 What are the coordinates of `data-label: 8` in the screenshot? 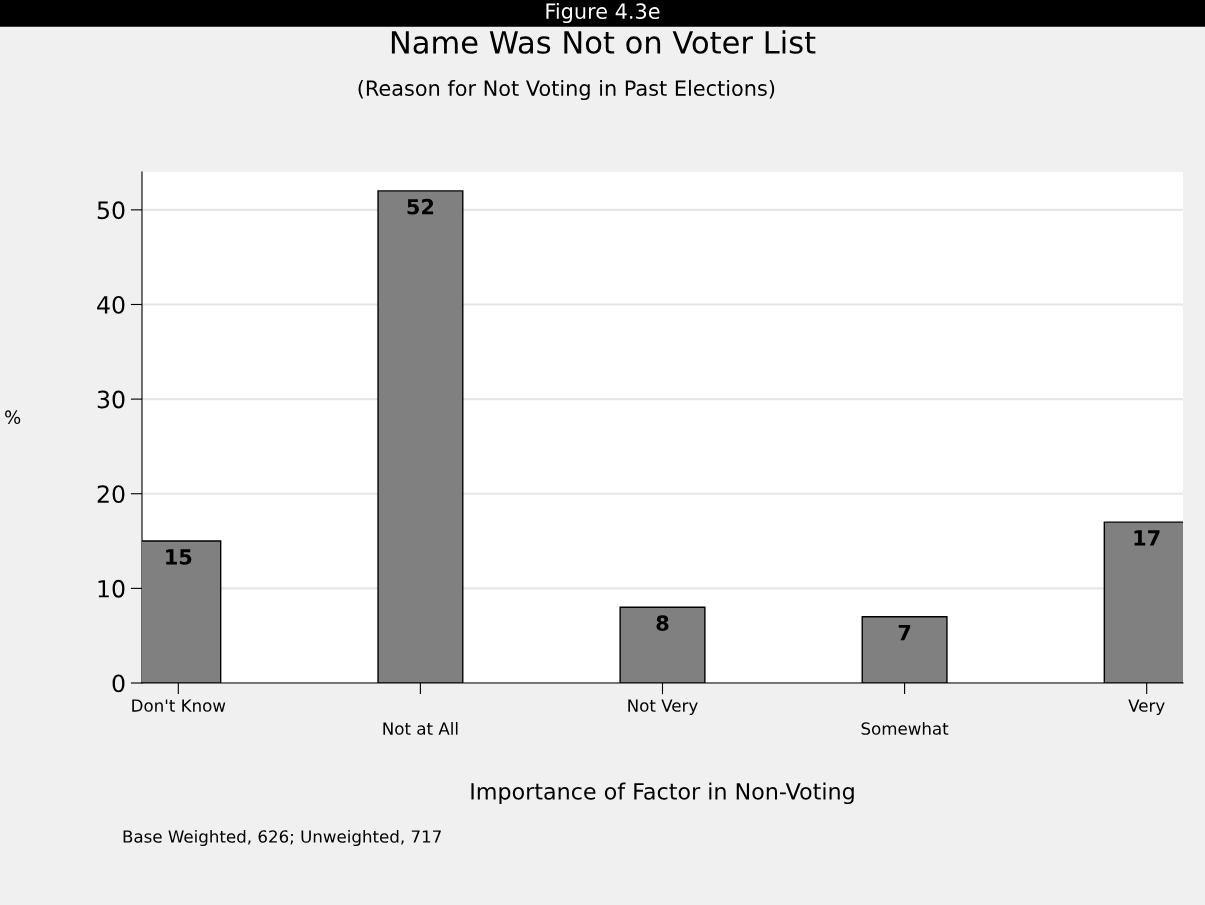 It's located at (662, 623).